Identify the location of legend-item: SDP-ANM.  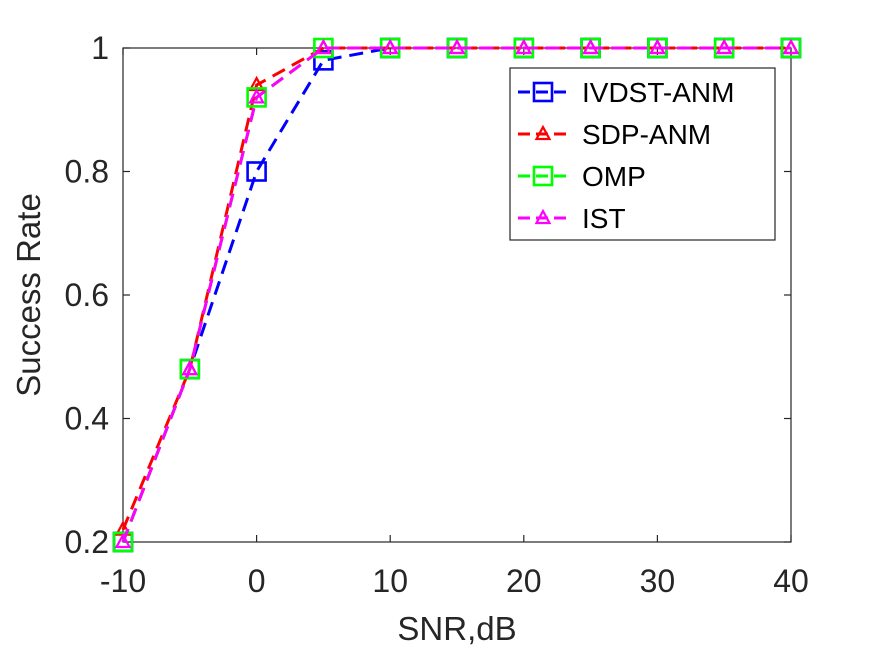
(614, 134).